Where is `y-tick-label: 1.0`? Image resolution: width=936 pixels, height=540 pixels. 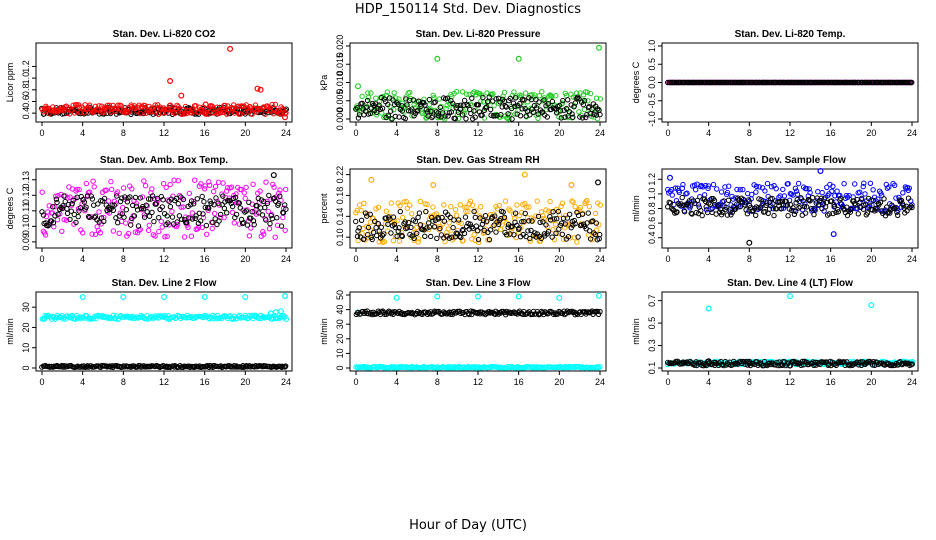
y-tick-label: 1.0 is located at coordinates (26, 78).